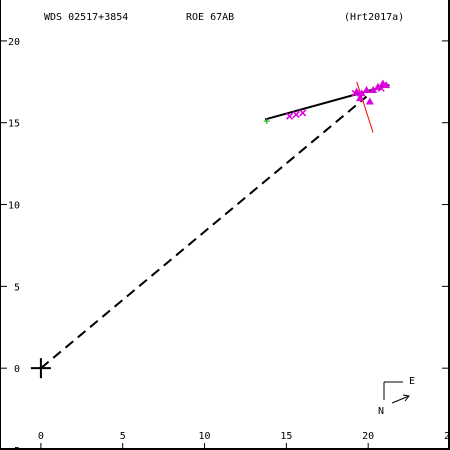 The image size is (450, 450). I want to click on x-tick-label: 5, so click(123, 436).